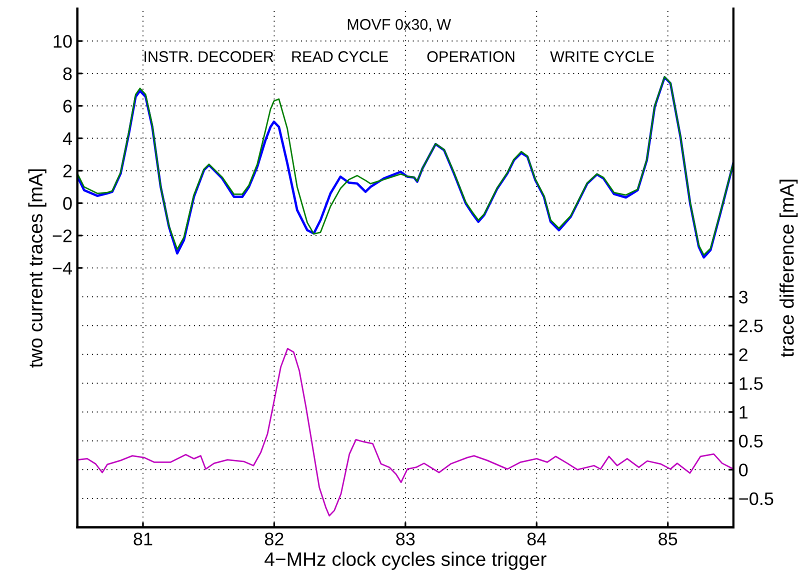 This screenshot has width=806, height=575. Describe the element at coordinates (67, 106) in the screenshot. I see `y-tick-label: 6` at that location.